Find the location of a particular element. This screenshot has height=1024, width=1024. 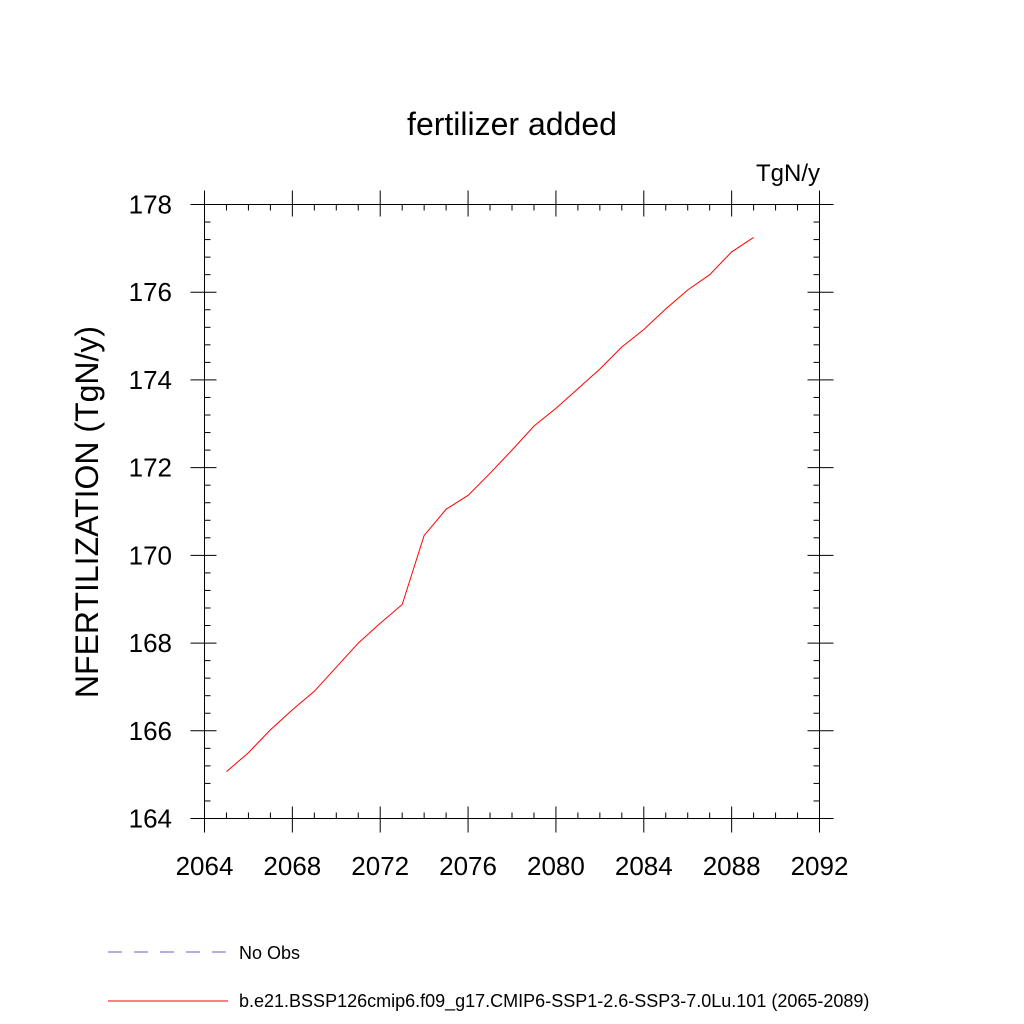

y-tick-label: 164 is located at coordinates (150, 819).